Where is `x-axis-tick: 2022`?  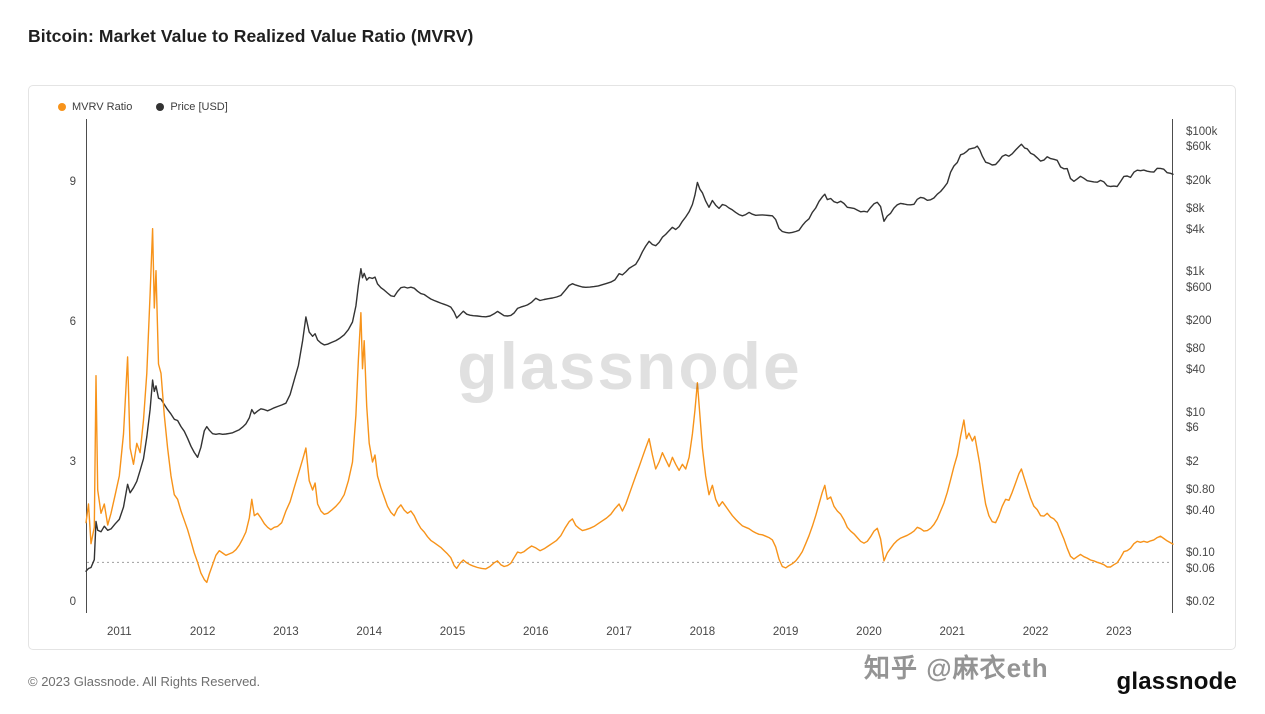
x-axis-tick: 2022 is located at coordinates (1035, 632).